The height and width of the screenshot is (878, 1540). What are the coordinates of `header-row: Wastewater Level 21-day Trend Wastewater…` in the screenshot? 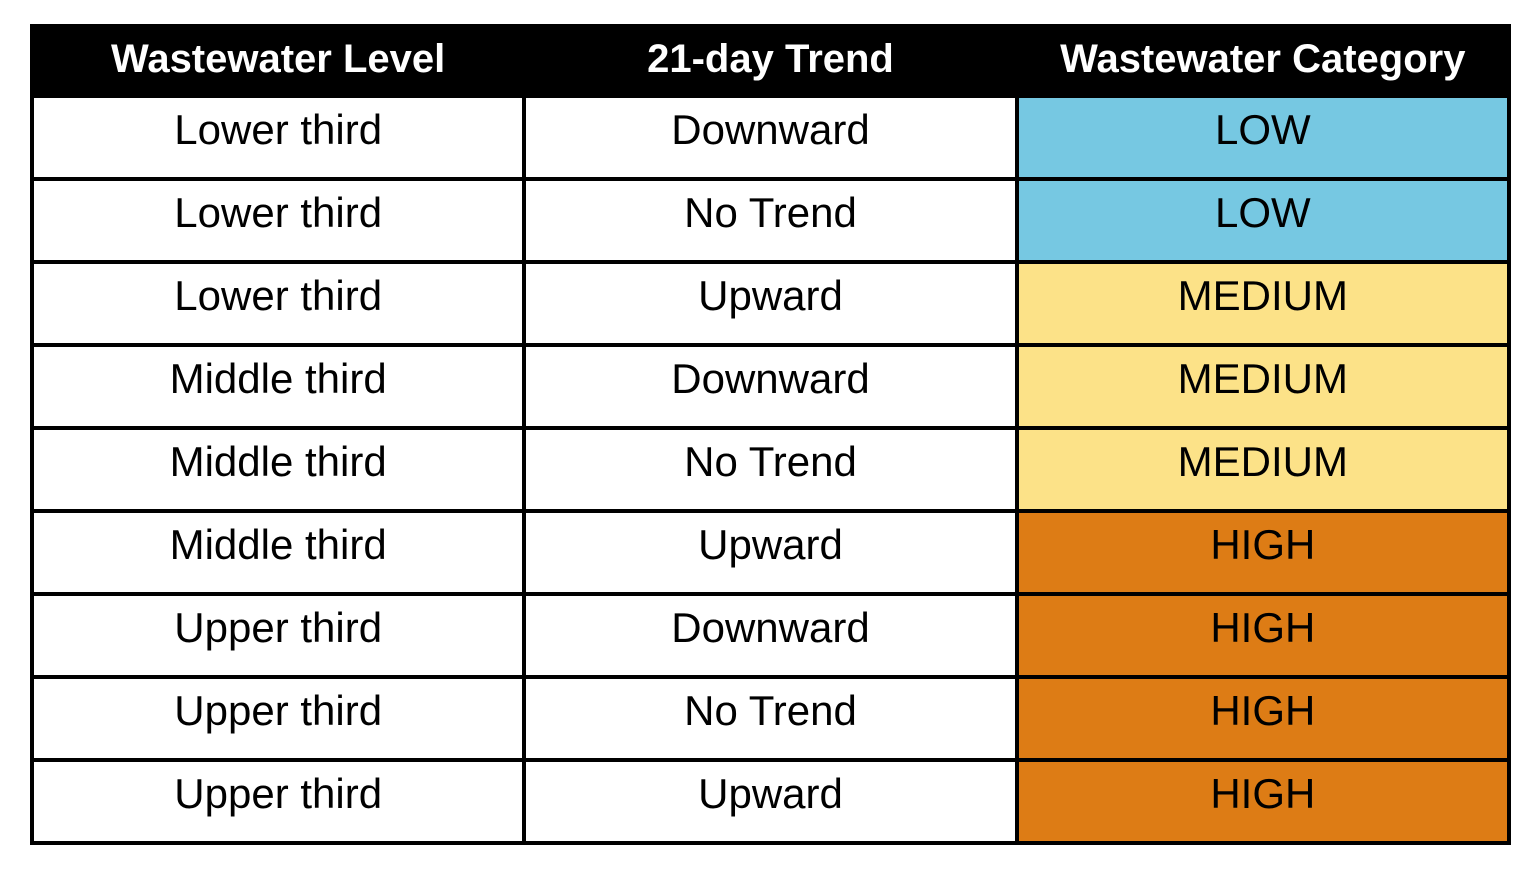 It's located at (770, 61).